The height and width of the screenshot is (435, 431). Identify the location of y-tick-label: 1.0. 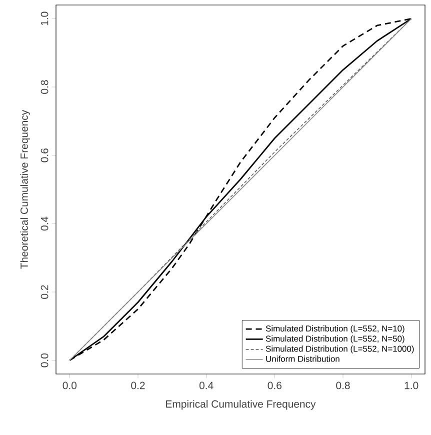
(44, 19).